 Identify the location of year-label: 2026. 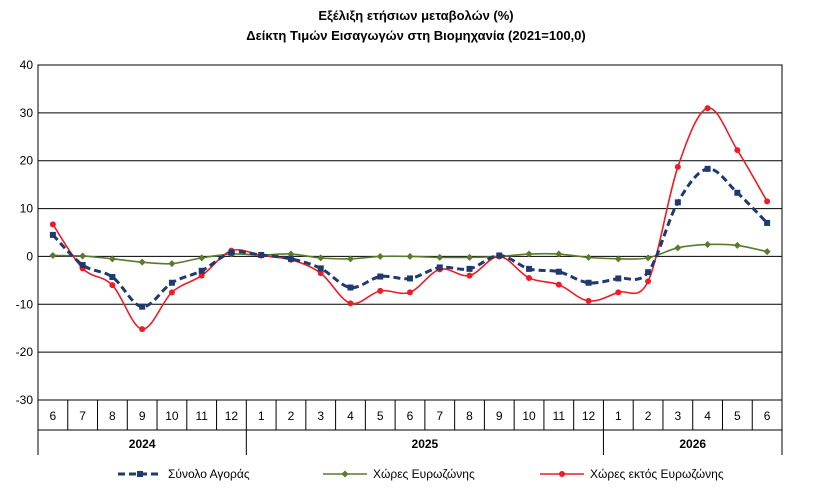
(692, 444).